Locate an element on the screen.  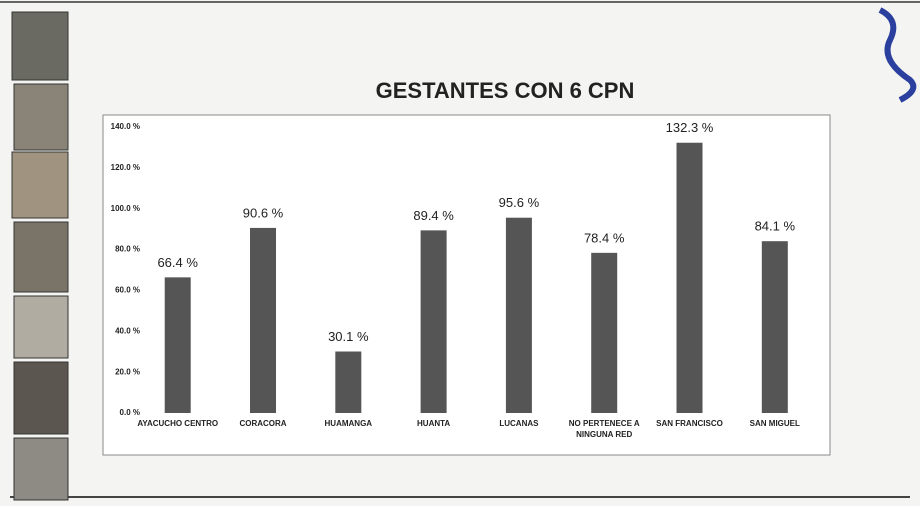
photo-strip is located at coordinates (40, 256).